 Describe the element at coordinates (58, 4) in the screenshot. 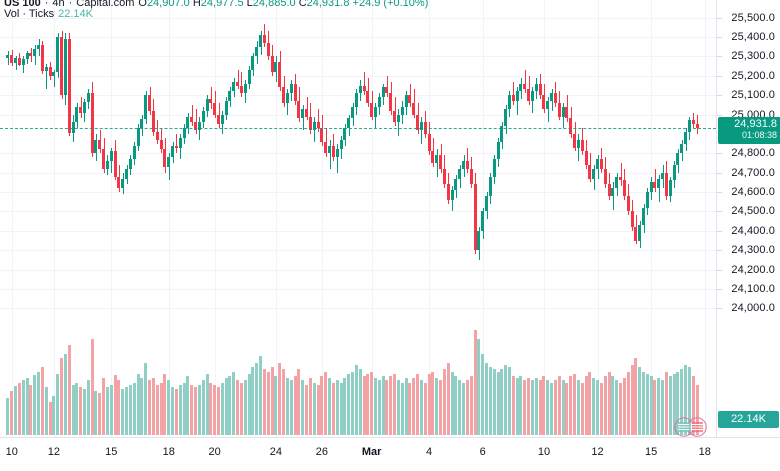

I see `legend-interval: 4h` at that location.